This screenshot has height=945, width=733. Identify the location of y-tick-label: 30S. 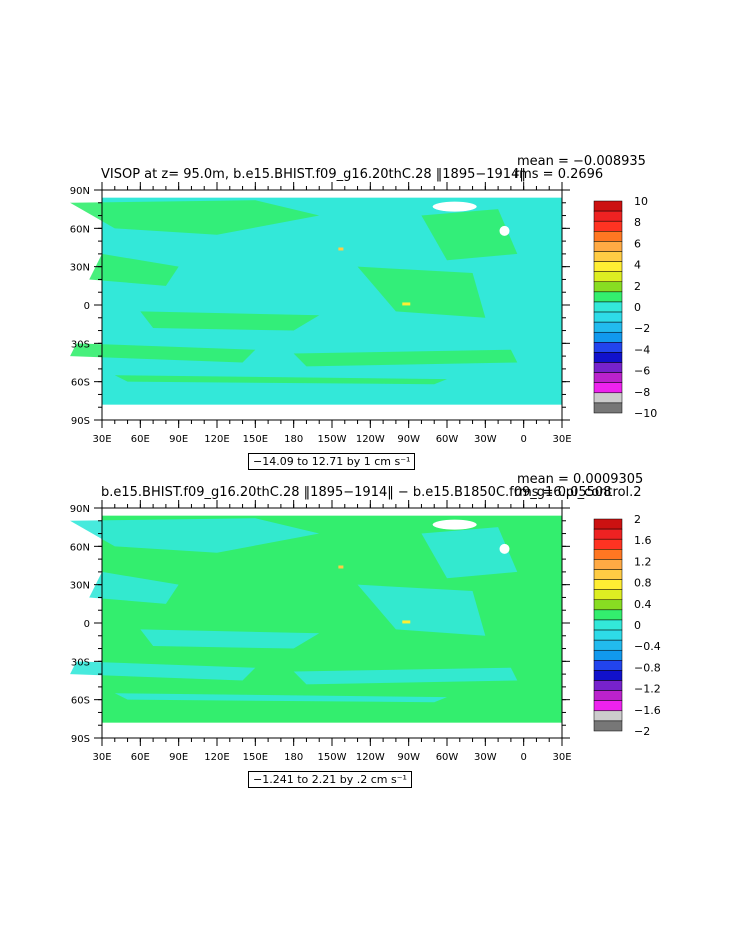
(80, 662).